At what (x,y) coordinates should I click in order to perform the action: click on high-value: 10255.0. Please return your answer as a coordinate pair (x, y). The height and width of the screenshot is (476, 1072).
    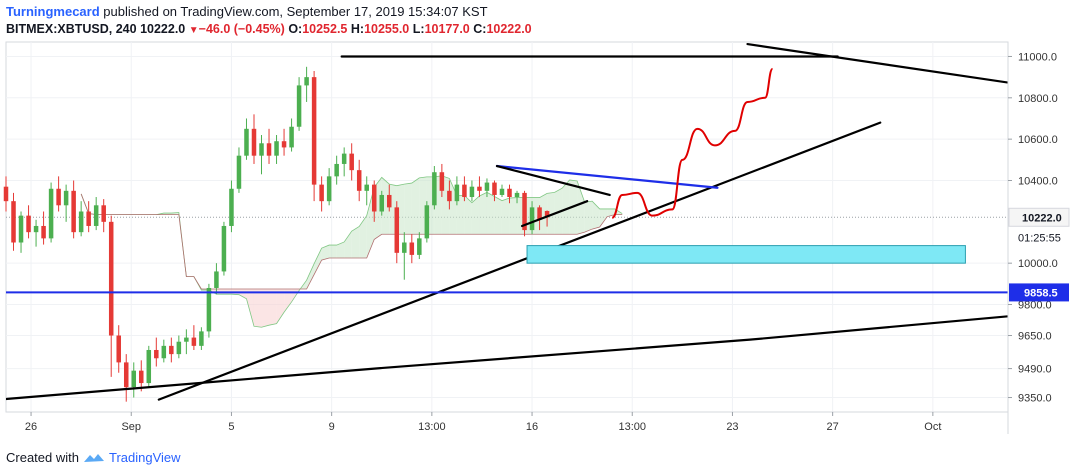
    Looking at the image, I should click on (387, 29).